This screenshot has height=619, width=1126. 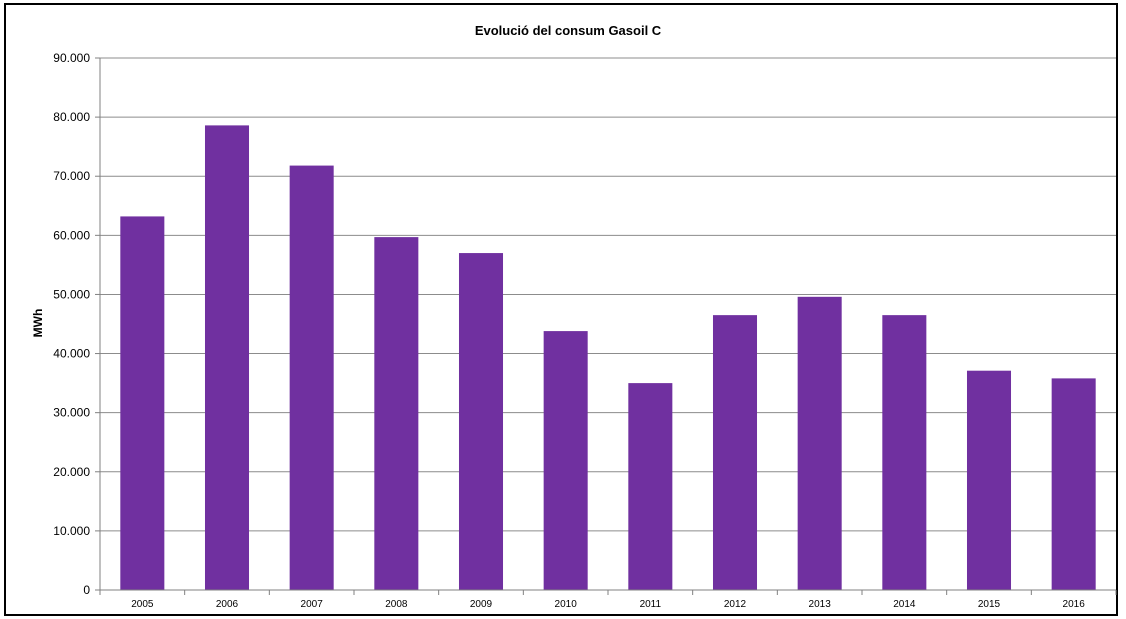 I want to click on x-tick-label: 2012, so click(x=735, y=604).